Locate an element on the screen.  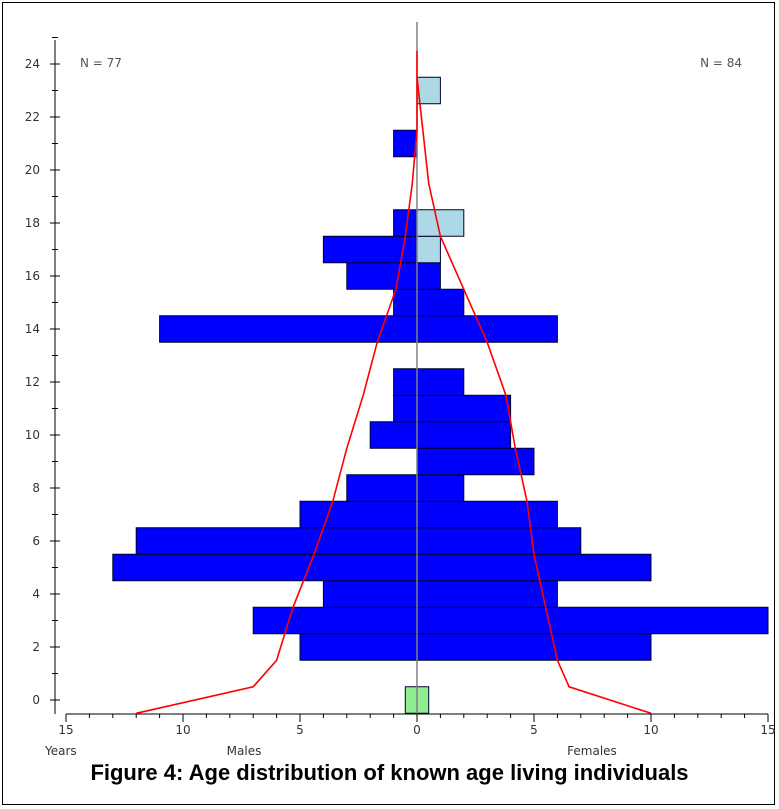
y-tick-label-18: 18 is located at coordinates (32, 223).